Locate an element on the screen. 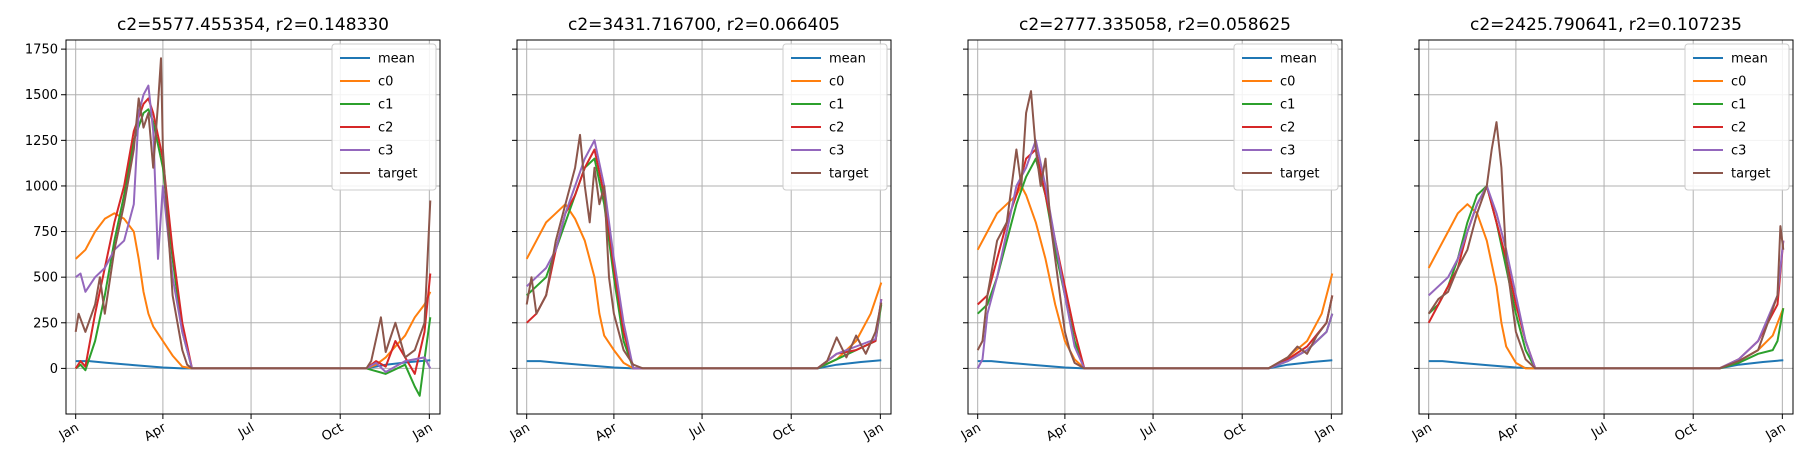 The height and width of the screenshot is (464, 1810). subplot-title: c2=2777.335058, r2=0.058625 is located at coordinates (1155, 25).